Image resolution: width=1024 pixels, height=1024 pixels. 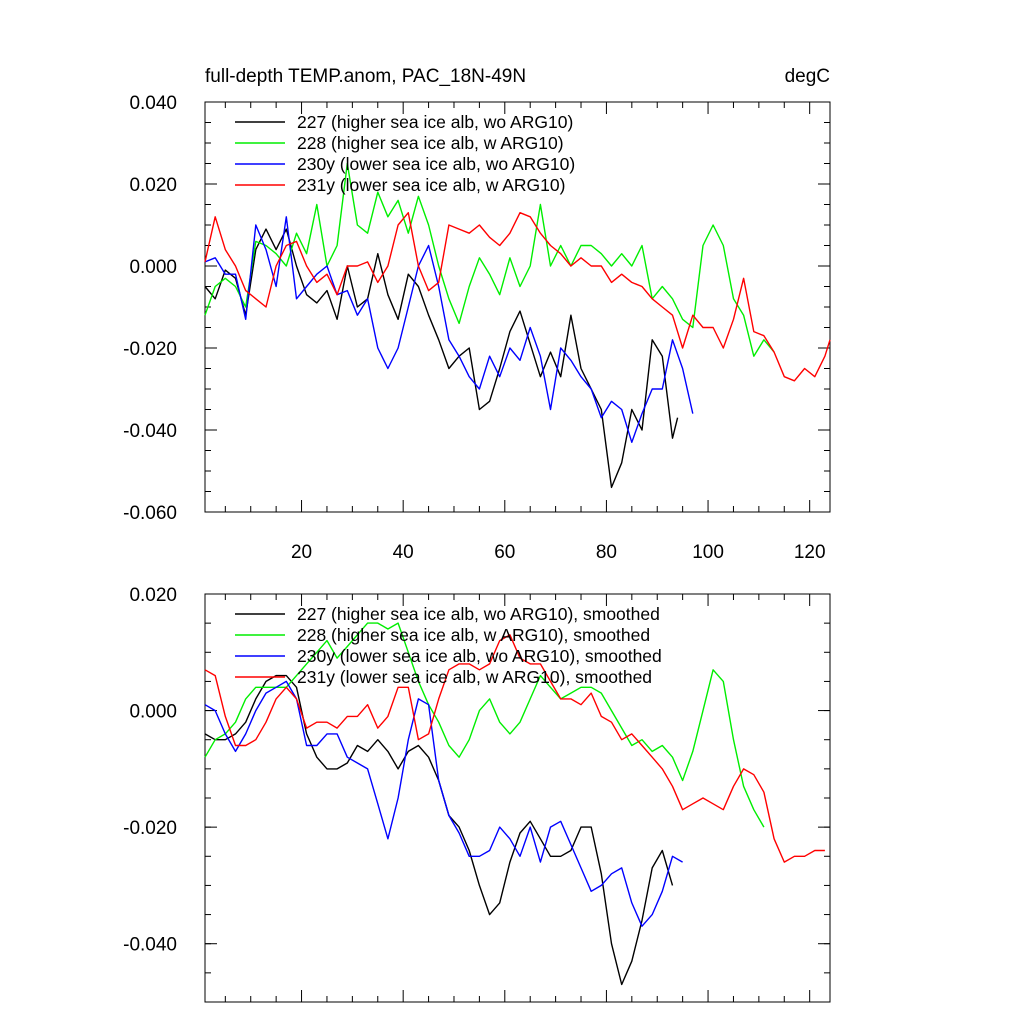 What do you see at coordinates (301, 552) in the screenshot?
I see `x-tick-label: 20` at bounding box center [301, 552].